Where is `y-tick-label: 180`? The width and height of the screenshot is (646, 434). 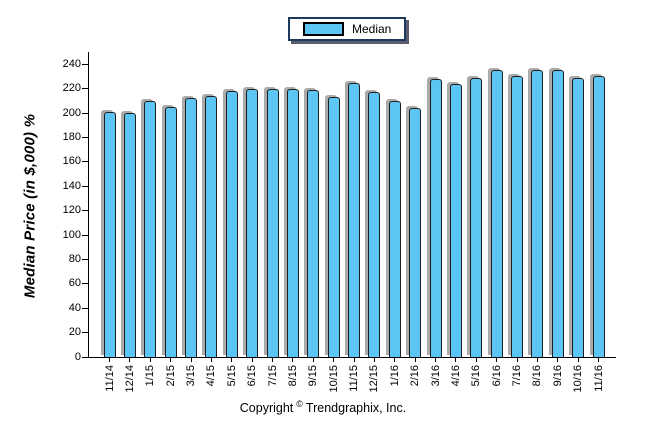 y-tick-label: 180 is located at coordinates (71, 136).